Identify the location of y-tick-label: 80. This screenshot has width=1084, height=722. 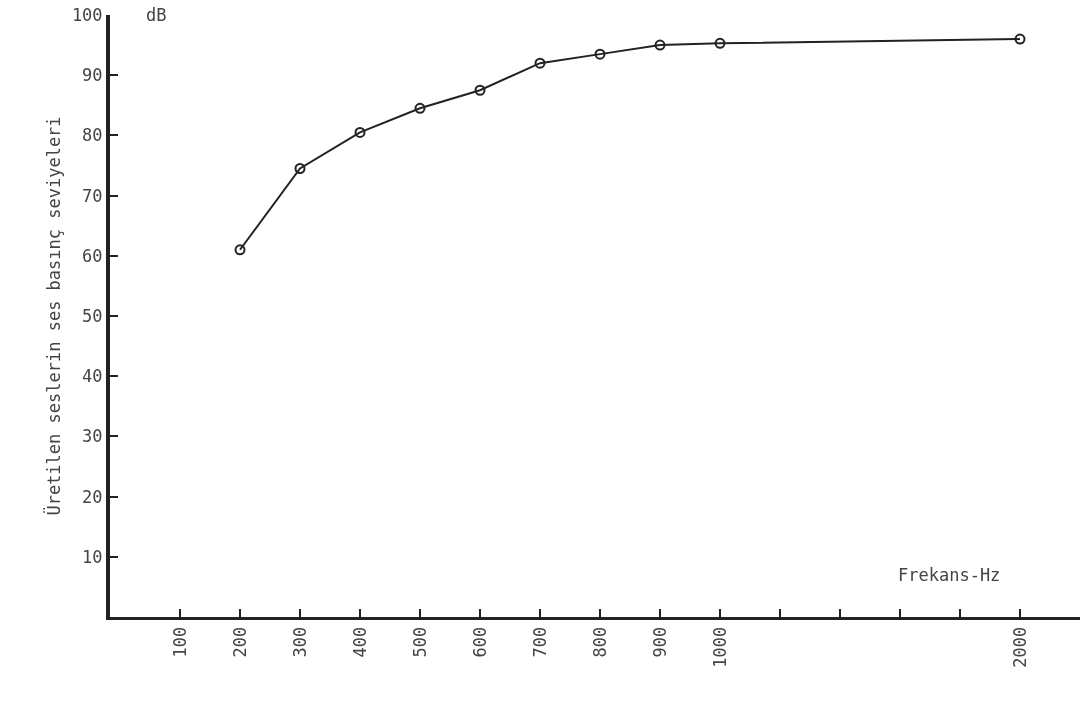
(92, 135).